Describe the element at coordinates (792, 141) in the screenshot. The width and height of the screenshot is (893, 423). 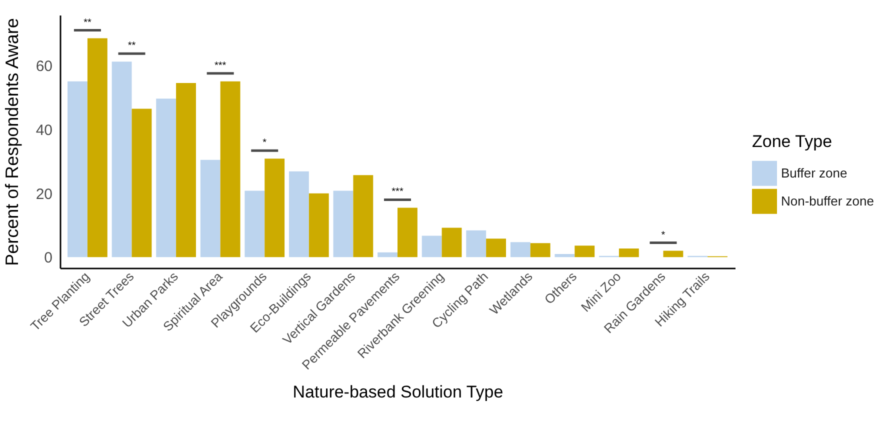
I see `legend-title: Zone Type` at that location.